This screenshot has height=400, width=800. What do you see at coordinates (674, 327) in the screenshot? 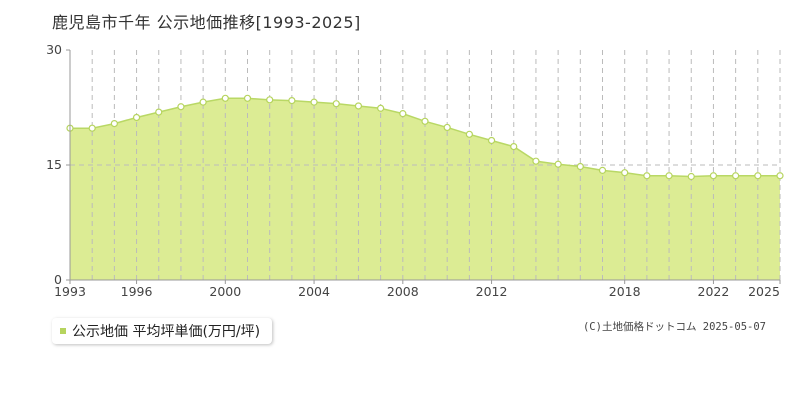
I see `credit-text: (C)土地価格ドットコム 2025-05-07` at bounding box center [674, 327].